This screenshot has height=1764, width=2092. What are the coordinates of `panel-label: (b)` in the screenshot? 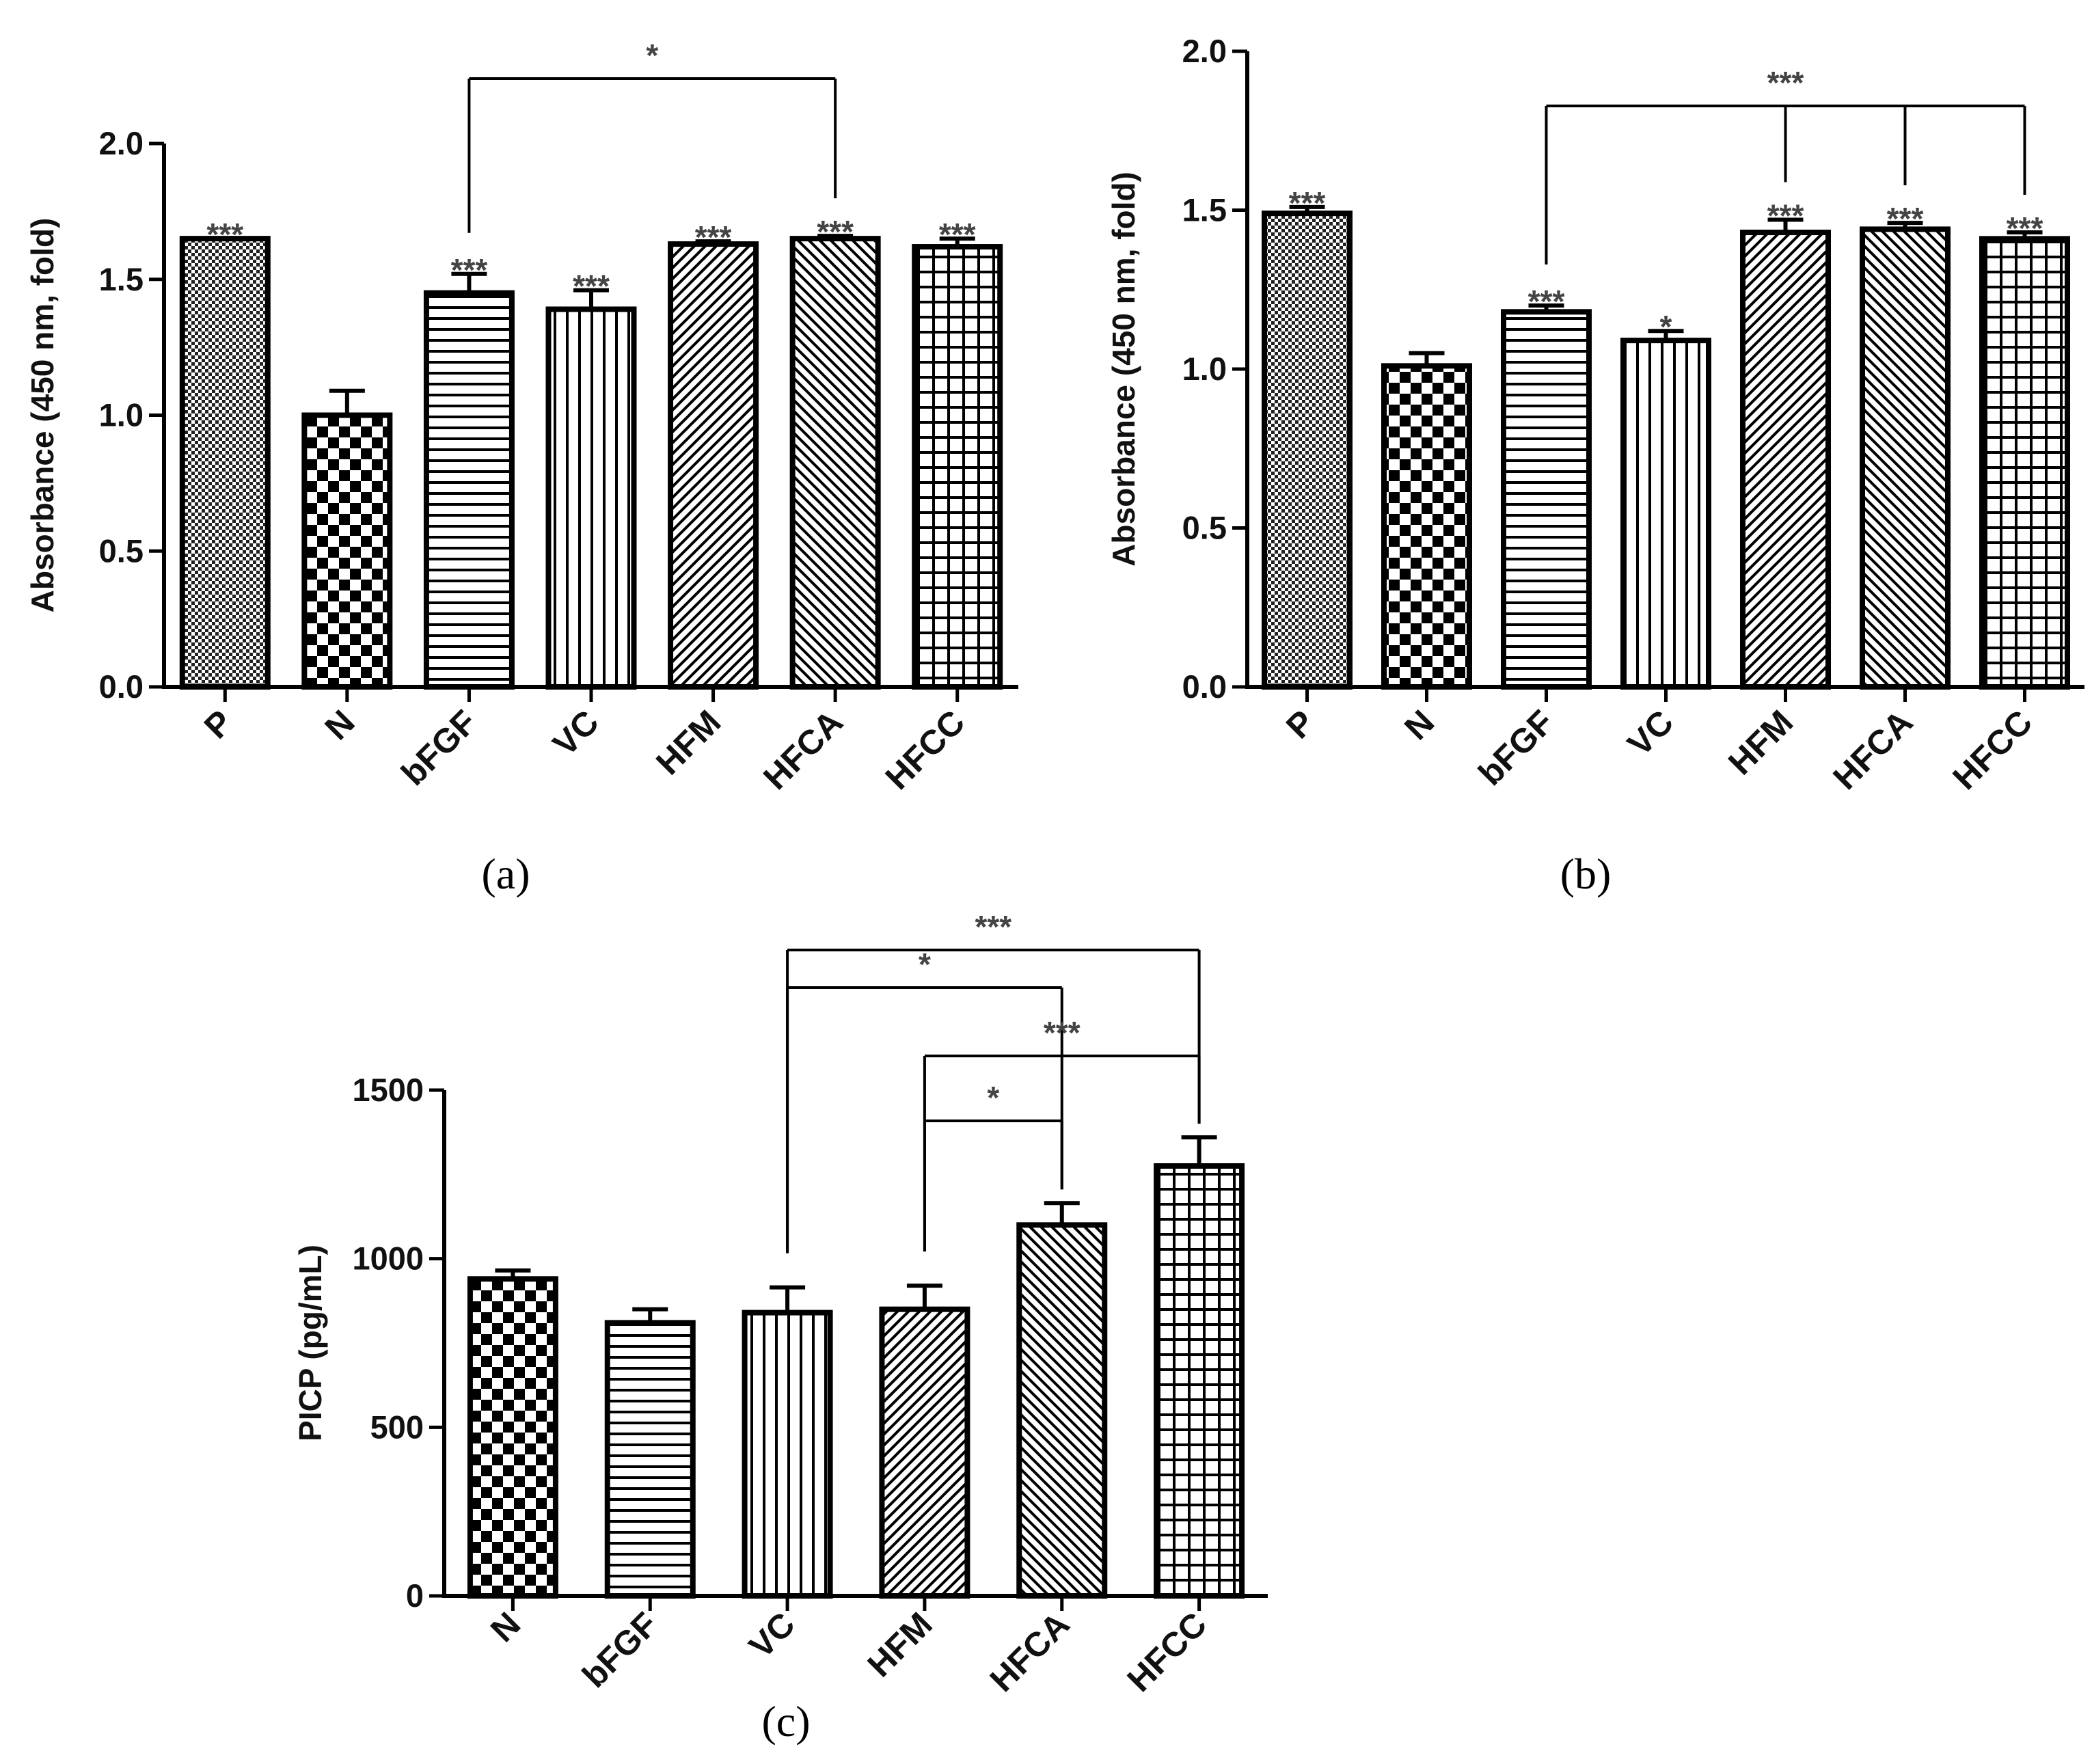 It's located at (1586, 874).